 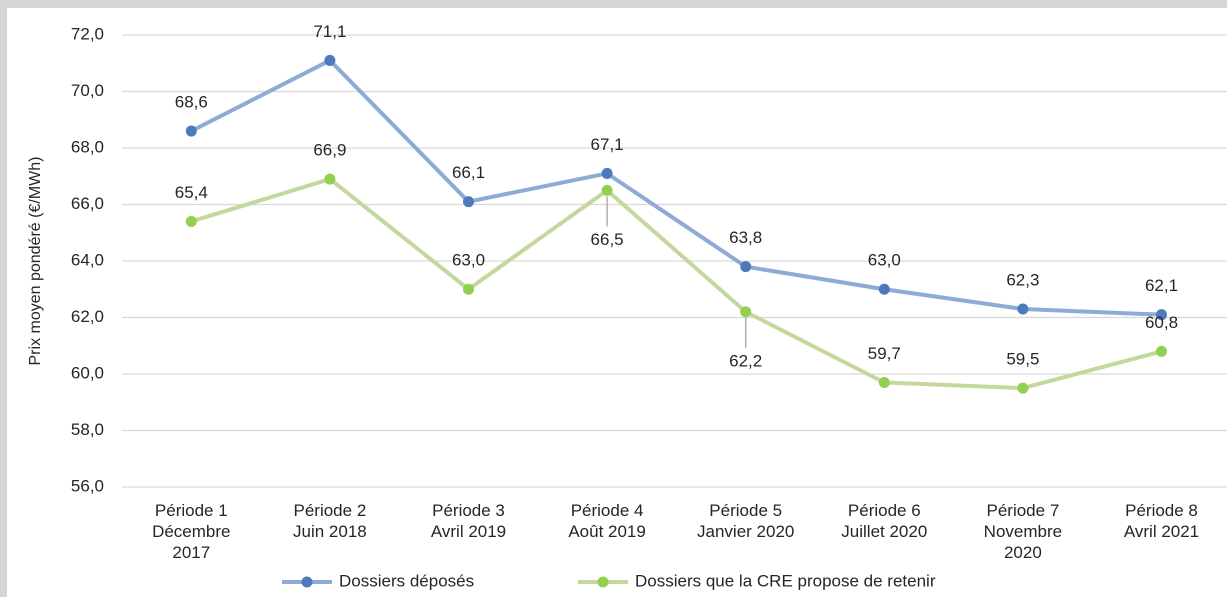 What do you see at coordinates (87, 146) in the screenshot?
I see `y-tick-label: 68,0` at bounding box center [87, 146].